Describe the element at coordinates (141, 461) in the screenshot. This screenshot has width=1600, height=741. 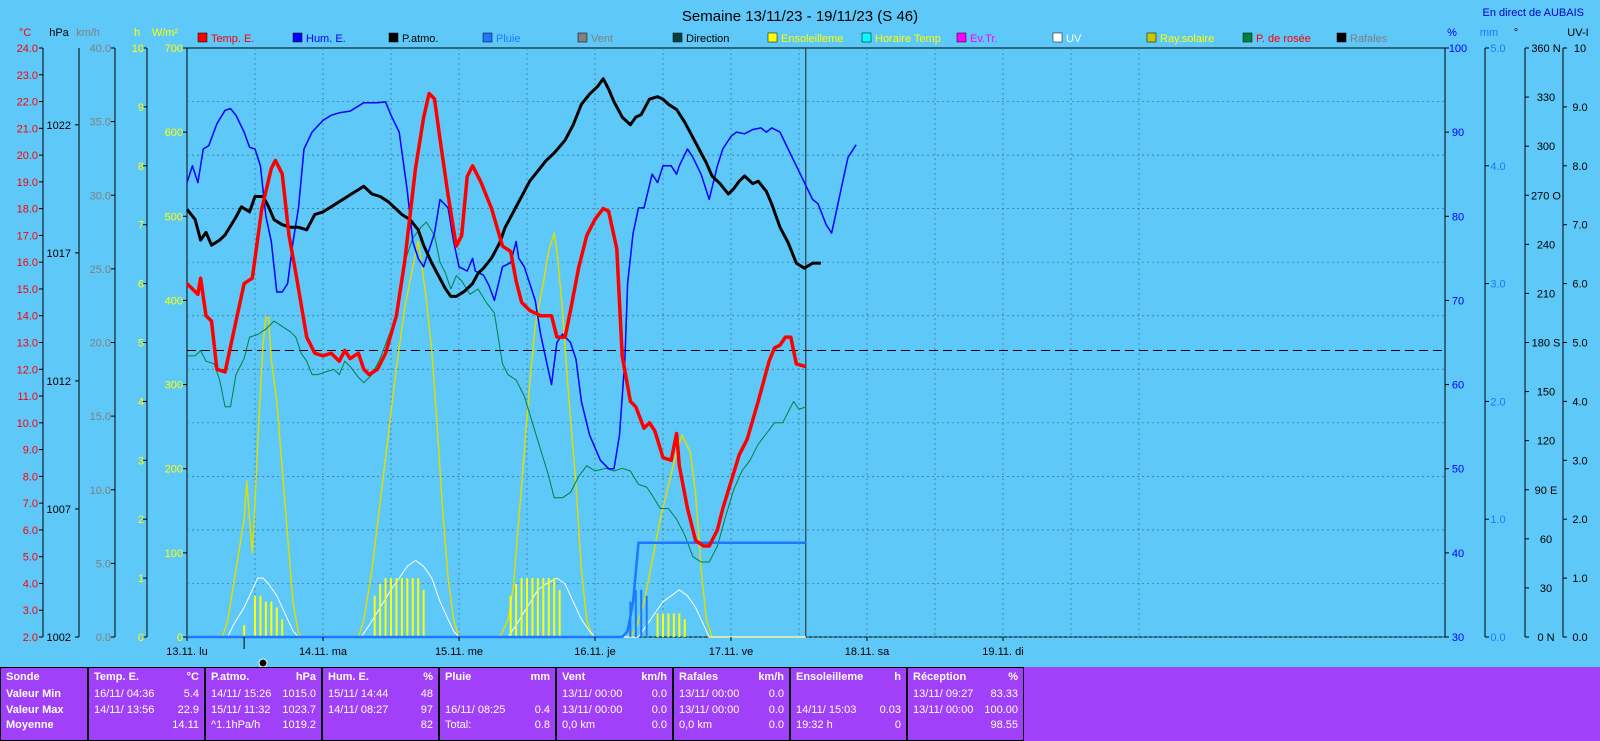
I see `sun-axis-ticklabel: 3` at that location.